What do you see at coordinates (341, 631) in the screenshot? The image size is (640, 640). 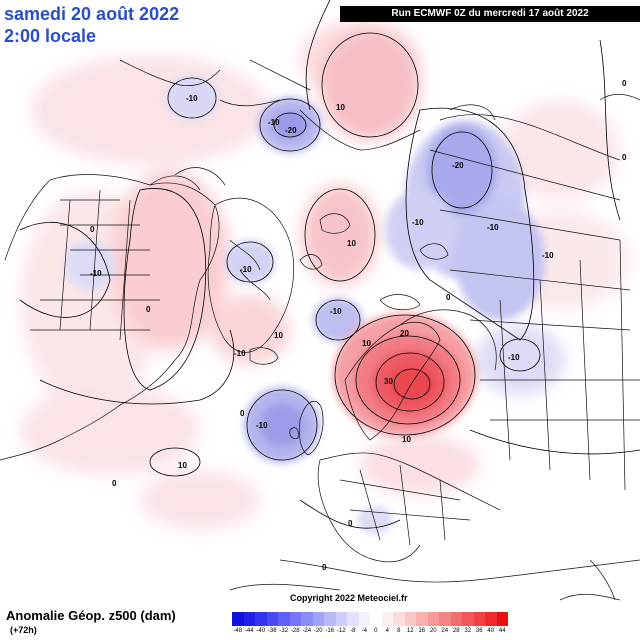 I see `color-scale-tick-label: -12` at bounding box center [341, 631].